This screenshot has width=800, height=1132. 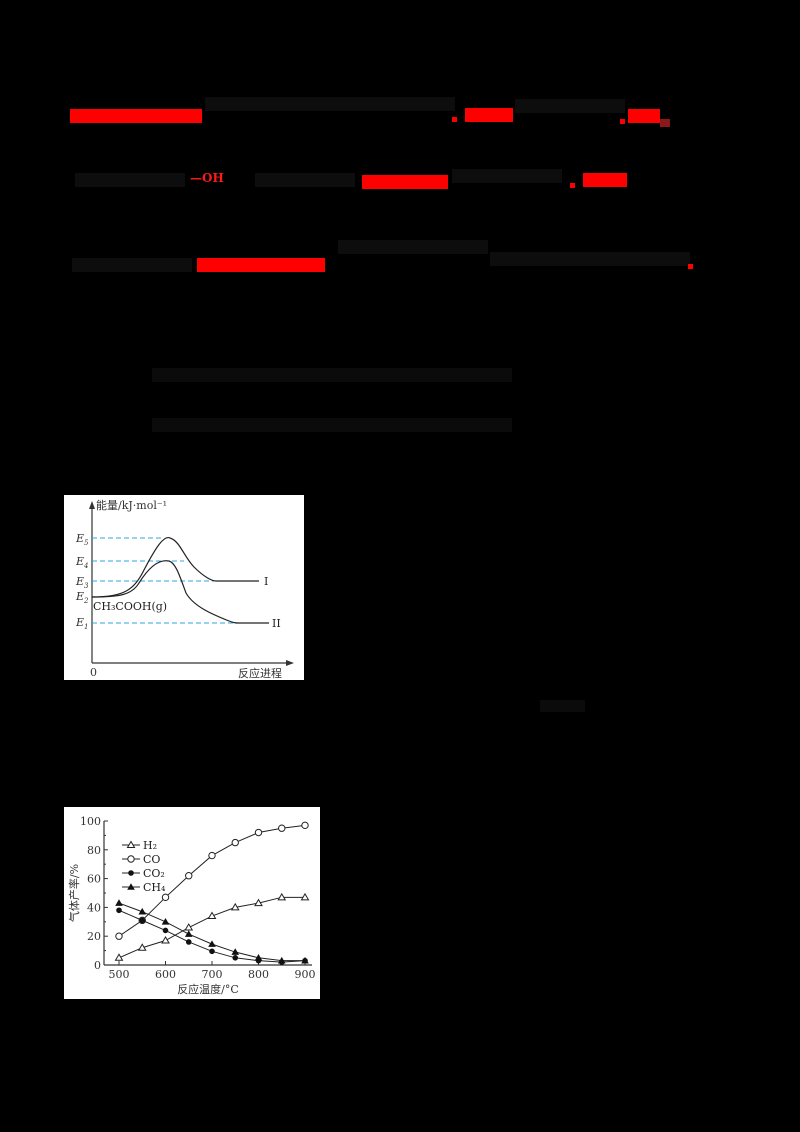 What do you see at coordinates (305, 974) in the screenshot?
I see `svg-text: 900` at bounding box center [305, 974].